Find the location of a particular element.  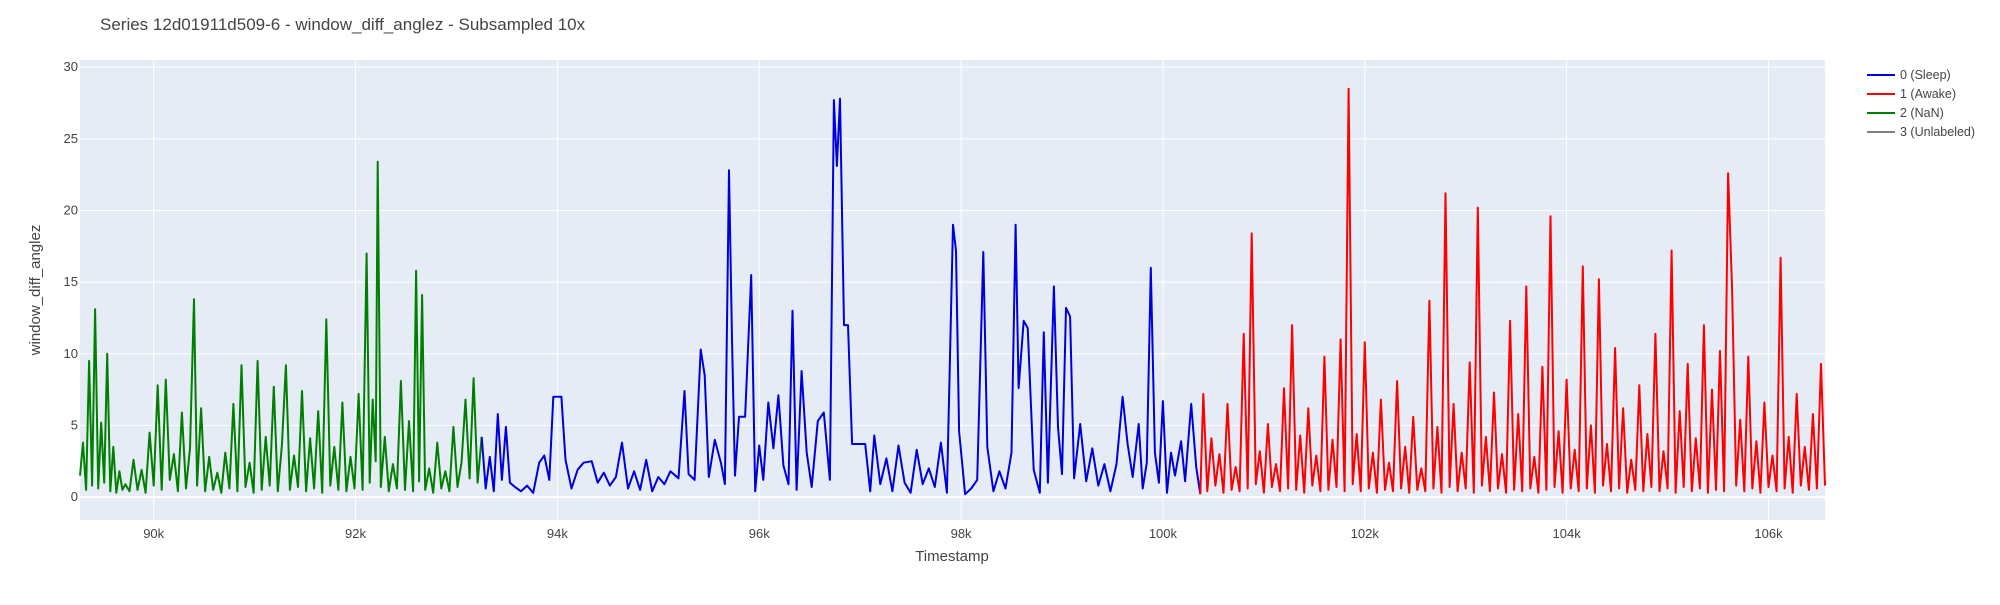

x-tick-label: 100k is located at coordinates (1163, 533).